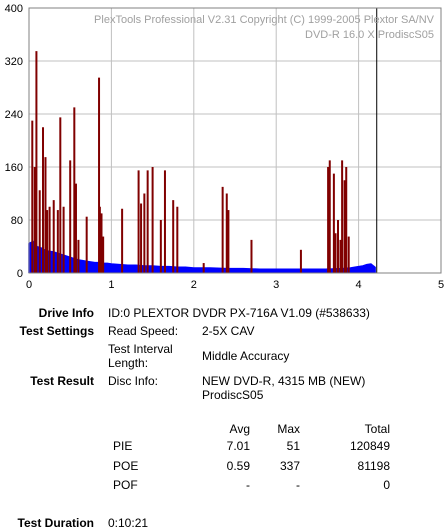 This screenshot has height=530, width=446. I want to click on x-tick-label: 2, so click(194, 285).